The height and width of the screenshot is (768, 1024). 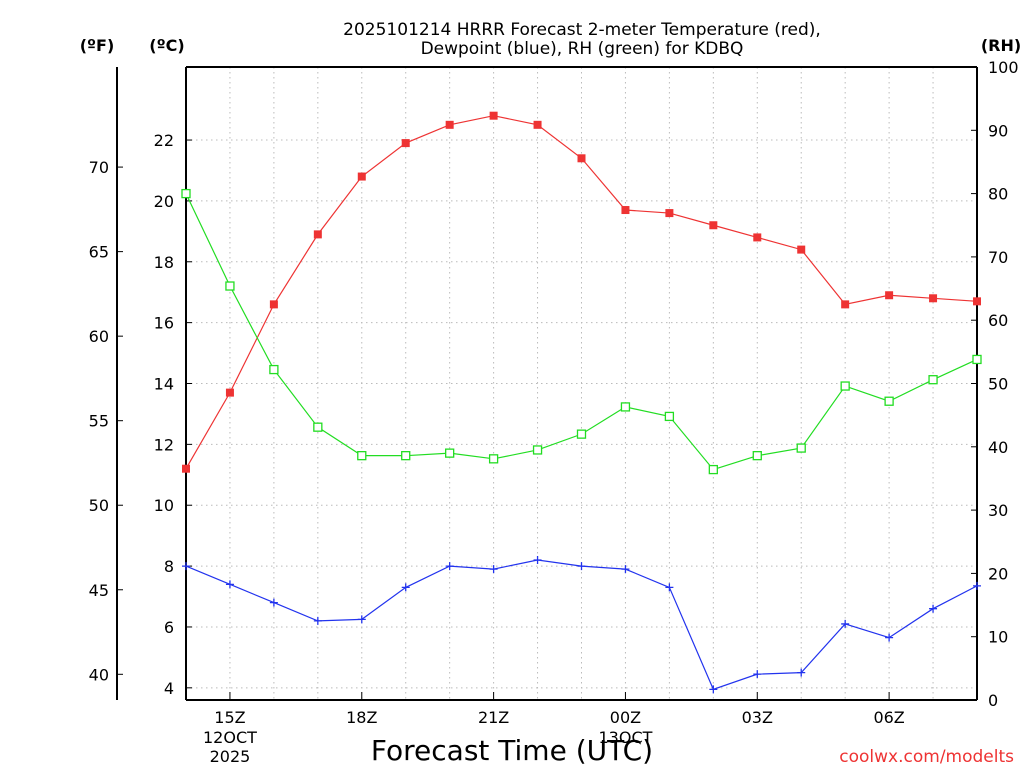 What do you see at coordinates (757, 717) in the screenshot?
I see `x-tick-label: 03Z` at bounding box center [757, 717].